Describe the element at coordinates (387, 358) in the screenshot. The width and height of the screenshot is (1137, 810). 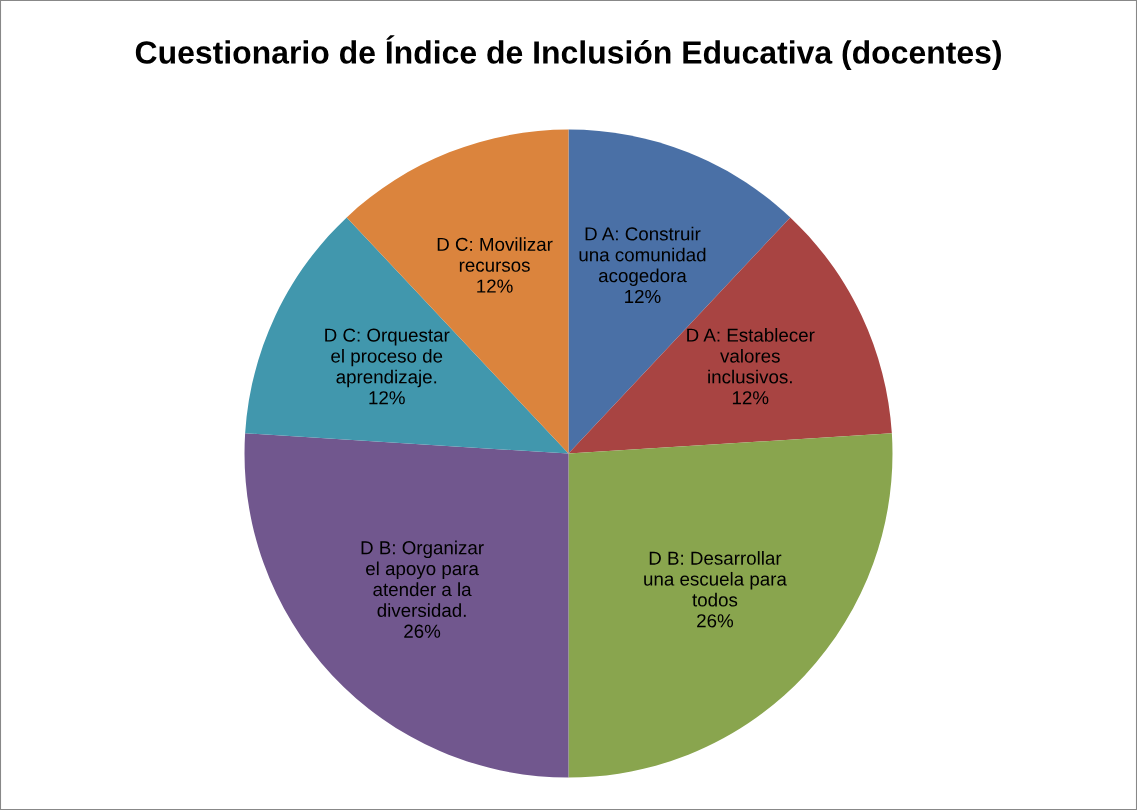
I see `slice-label: D C: Orquestar el proceso de aprendizaje.` at that location.